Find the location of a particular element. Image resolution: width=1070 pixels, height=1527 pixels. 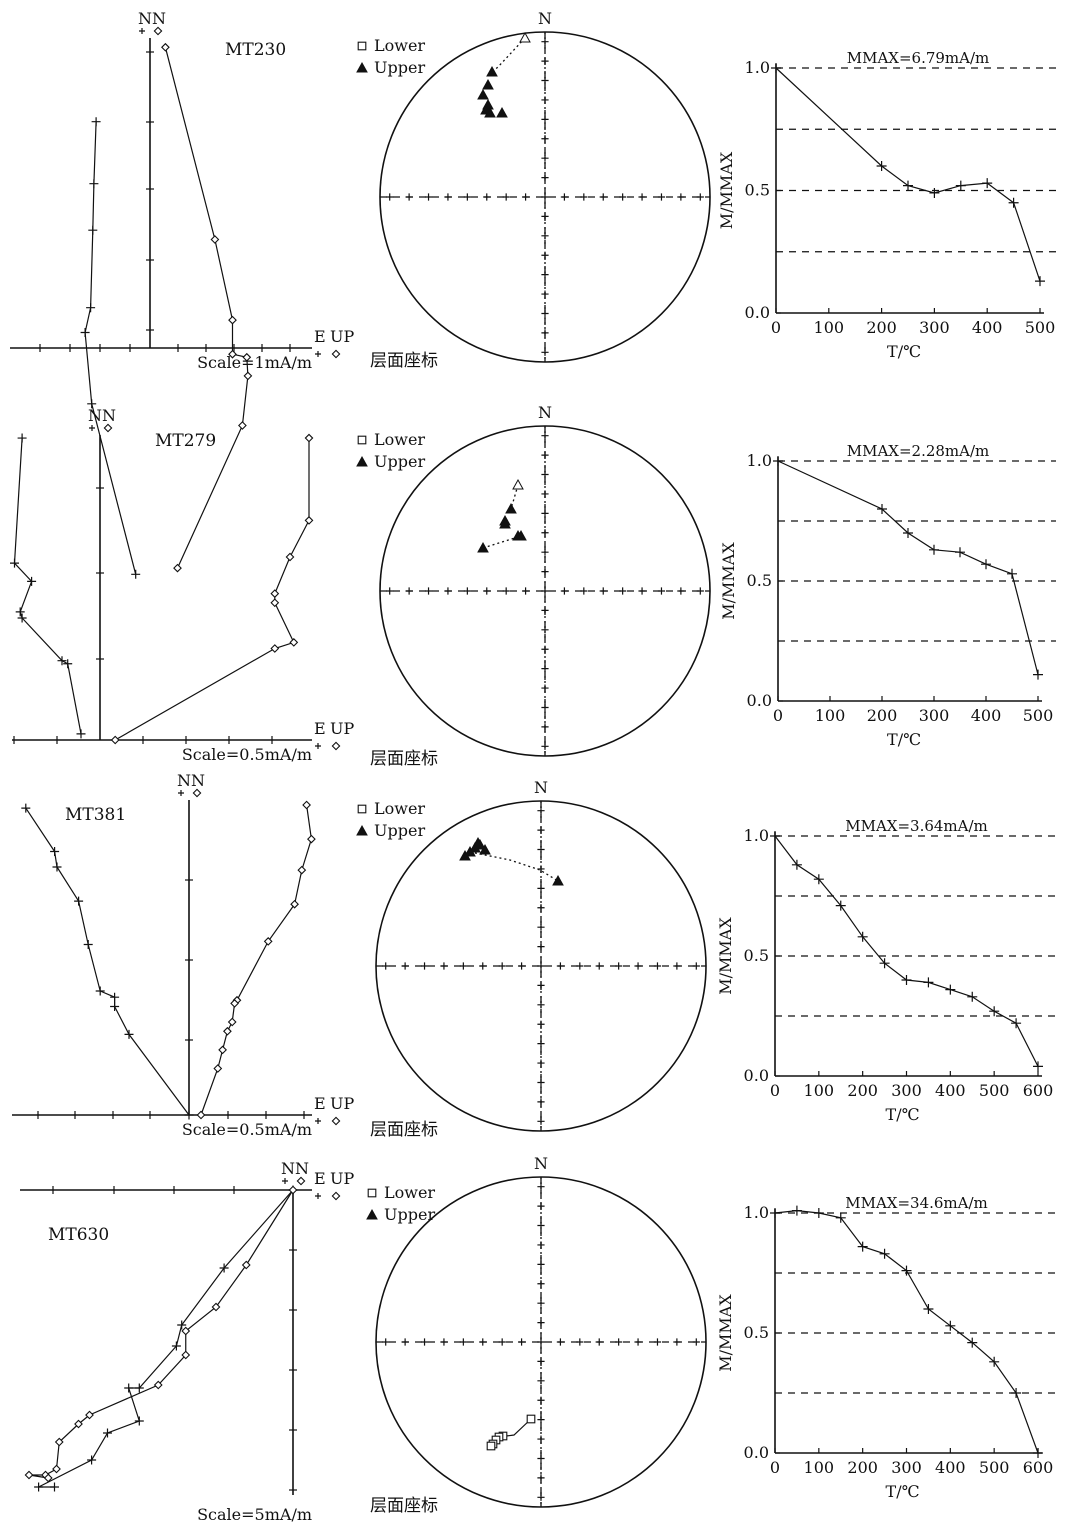

stereonet-center is located at coordinates (541, 1342).